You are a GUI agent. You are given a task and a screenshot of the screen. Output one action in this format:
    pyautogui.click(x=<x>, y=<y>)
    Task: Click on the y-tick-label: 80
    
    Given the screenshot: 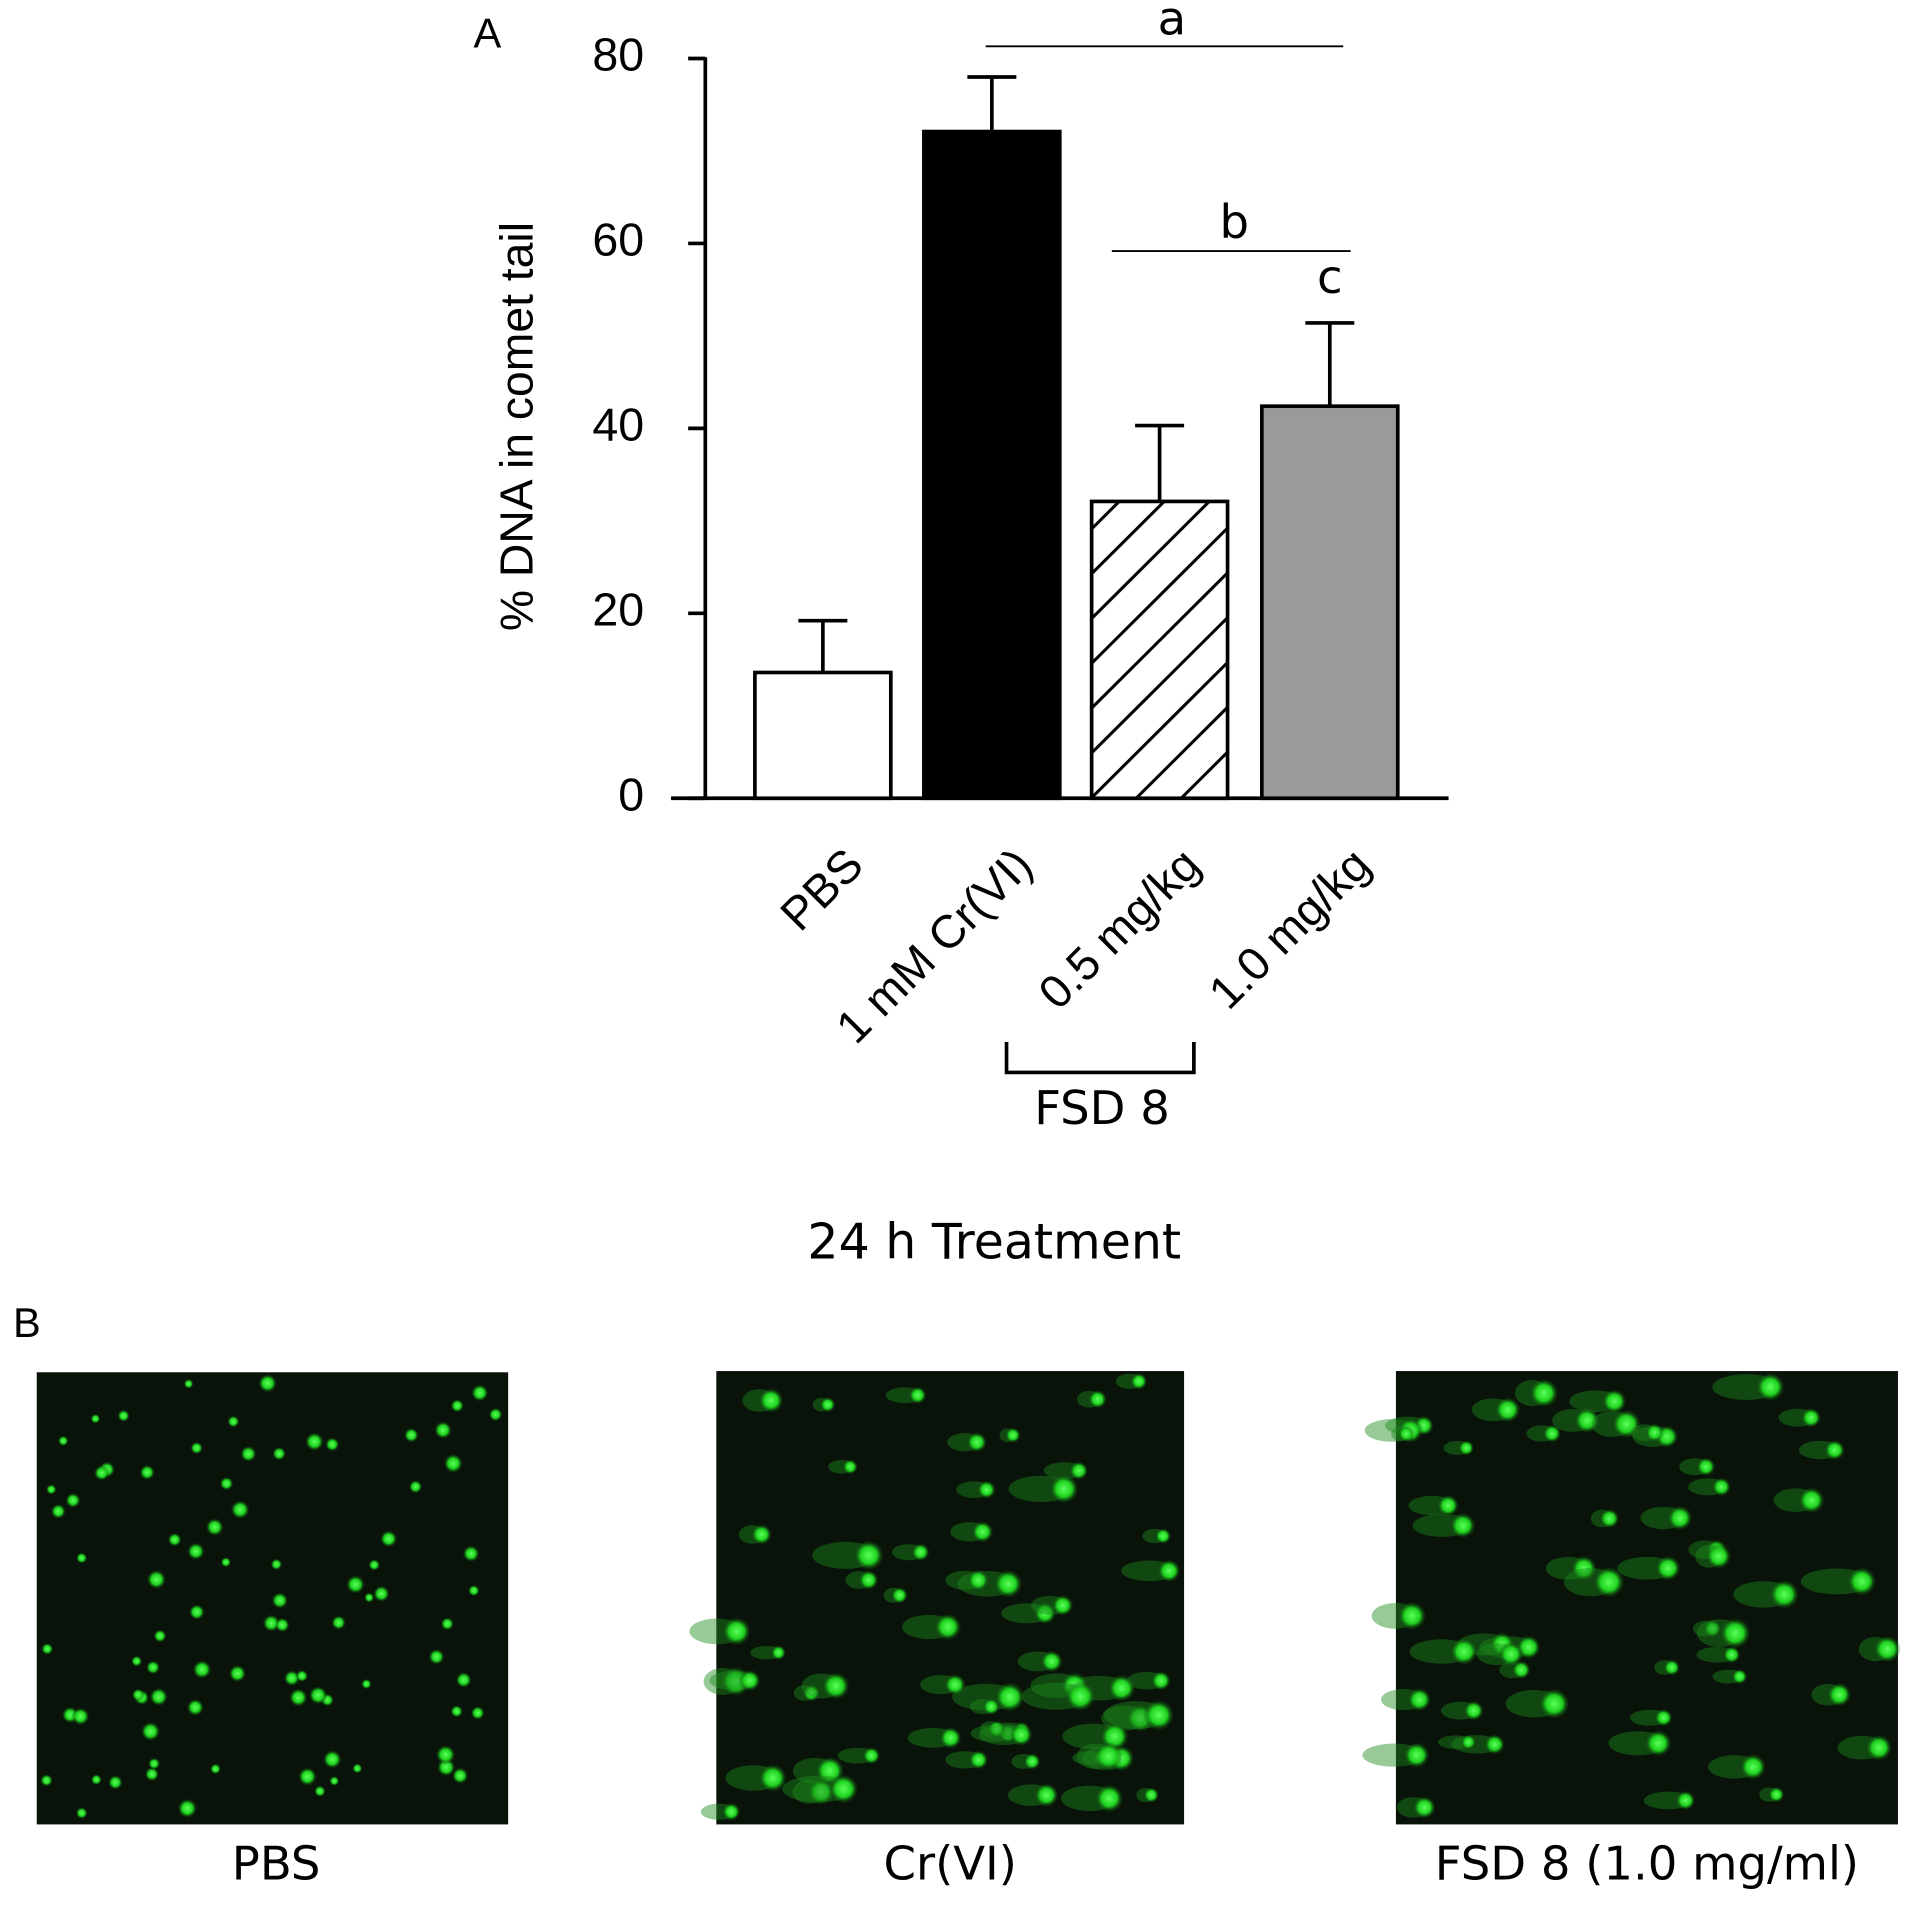 What is the action you would take?
    pyautogui.click(x=618, y=55)
    